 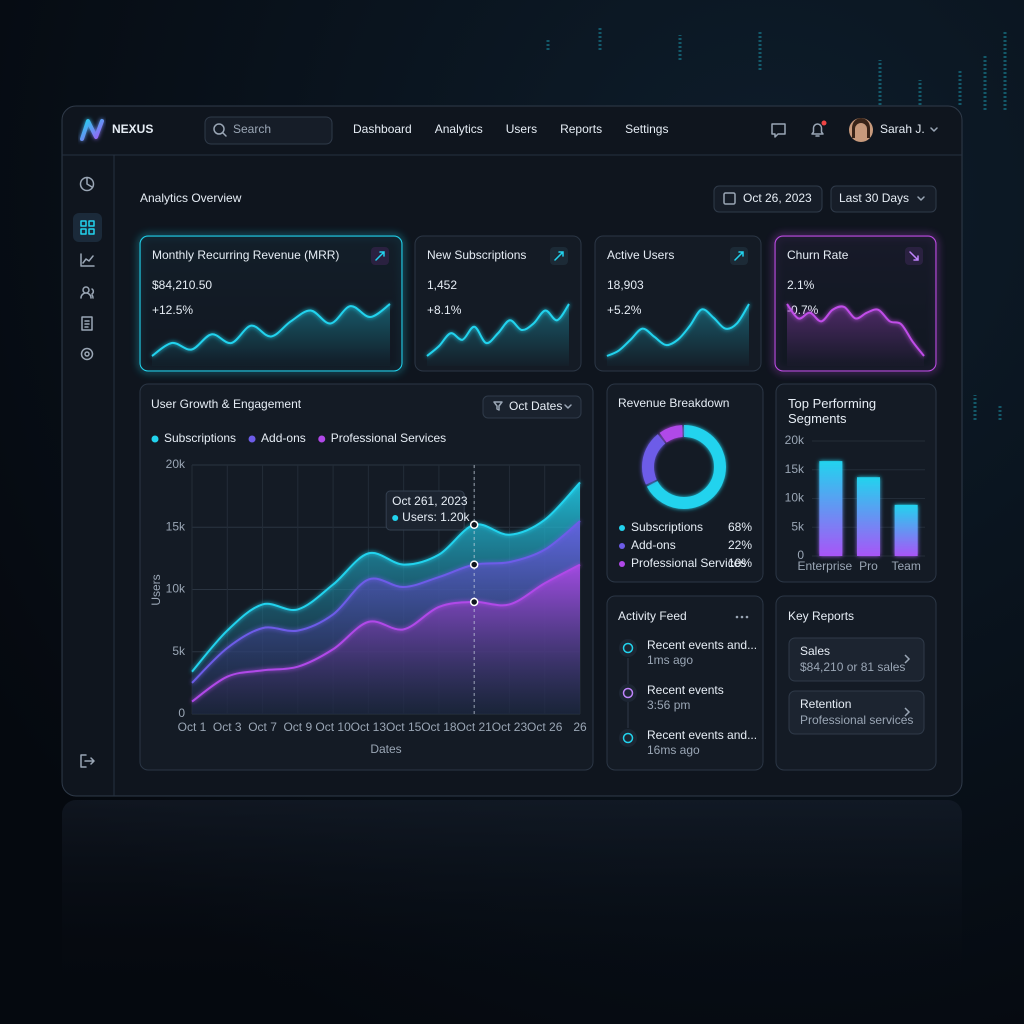 I want to click on sidebar, so click(x=87, y=472).